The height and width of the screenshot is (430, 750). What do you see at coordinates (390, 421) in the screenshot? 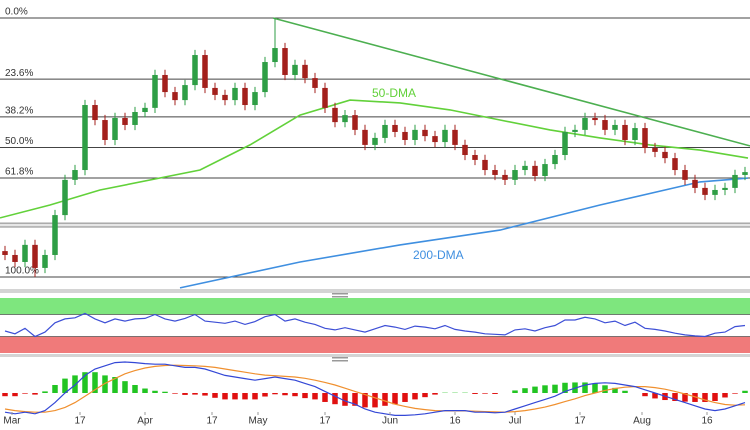
I see `x-tick-label: Jun` at bounding box center [390, 421].